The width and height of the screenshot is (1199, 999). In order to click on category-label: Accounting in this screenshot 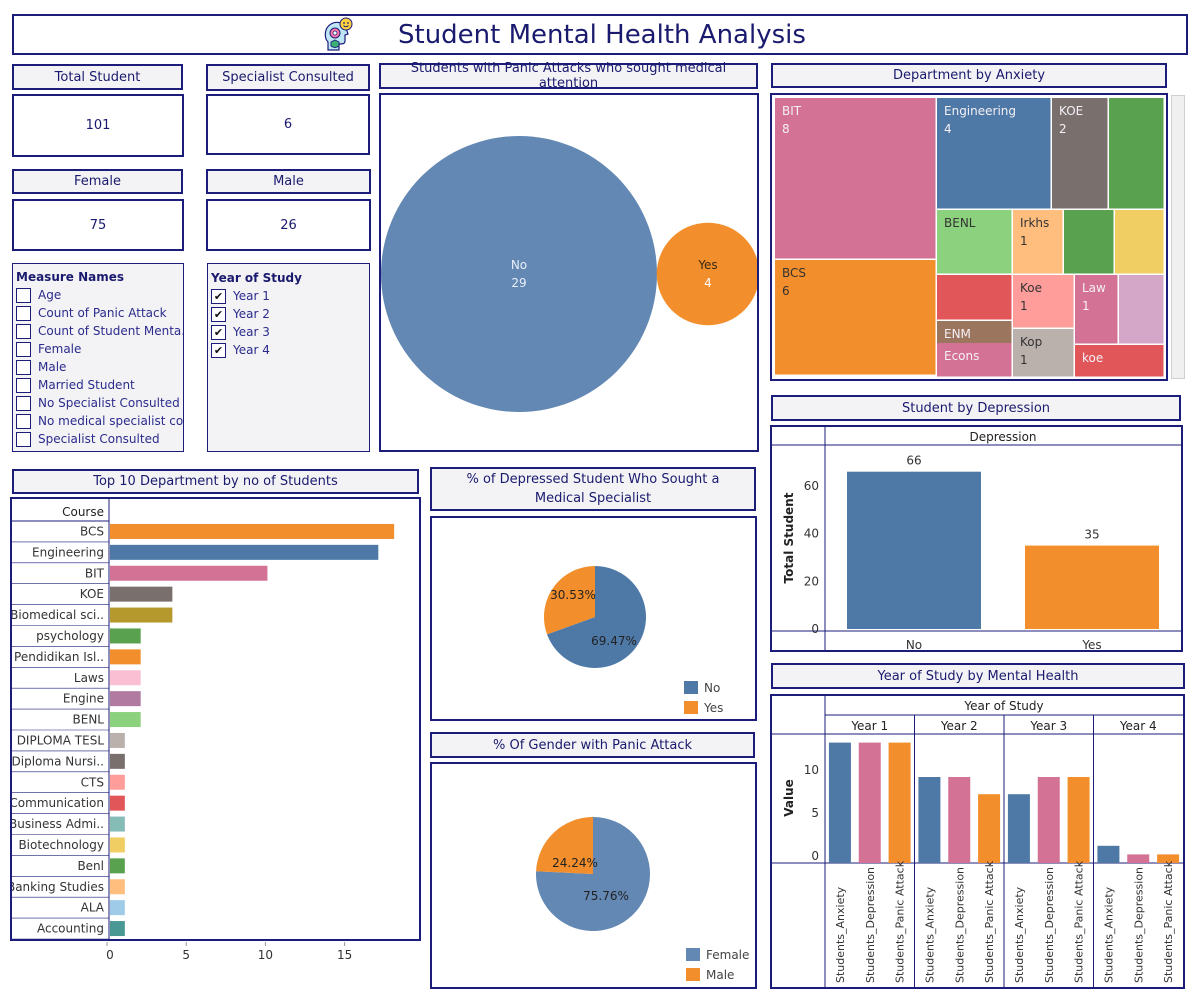, I will do `click(70, 929)`.